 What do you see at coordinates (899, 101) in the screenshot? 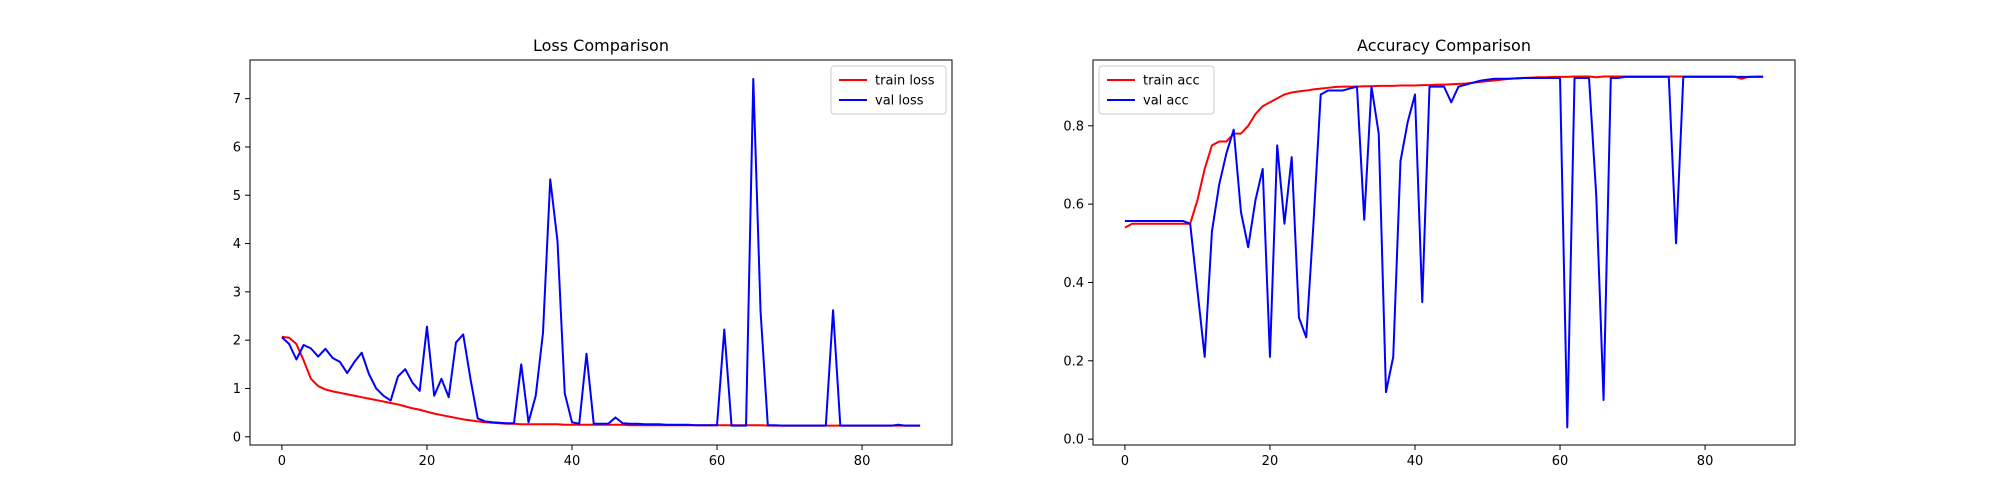
I see `loss-chart-legend-label: val loss` at bounding box center [899, 101].